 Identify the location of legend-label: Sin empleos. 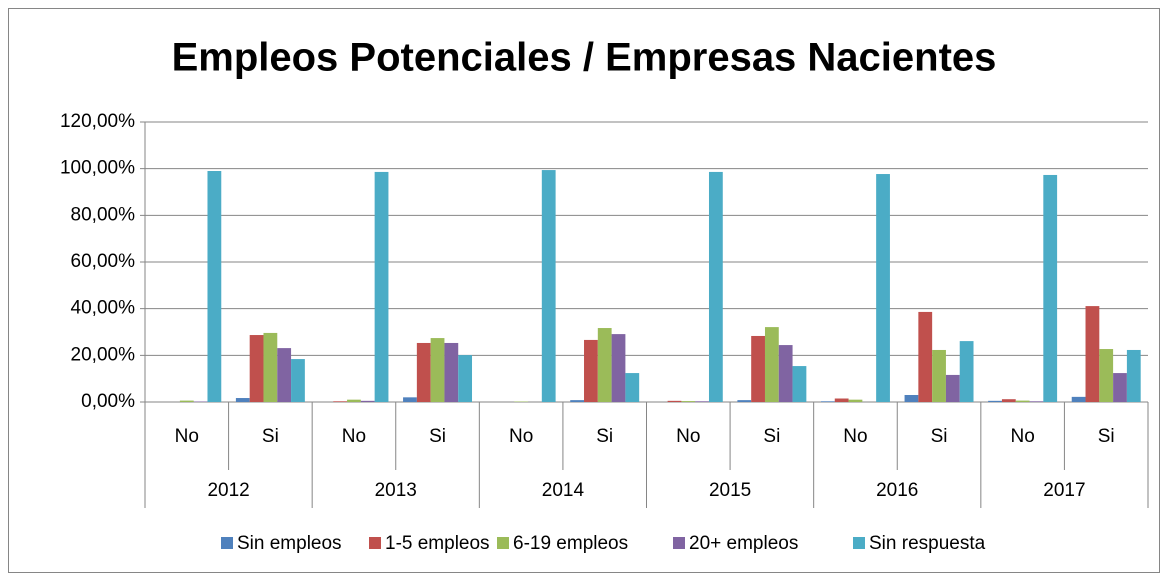
(289, 543).